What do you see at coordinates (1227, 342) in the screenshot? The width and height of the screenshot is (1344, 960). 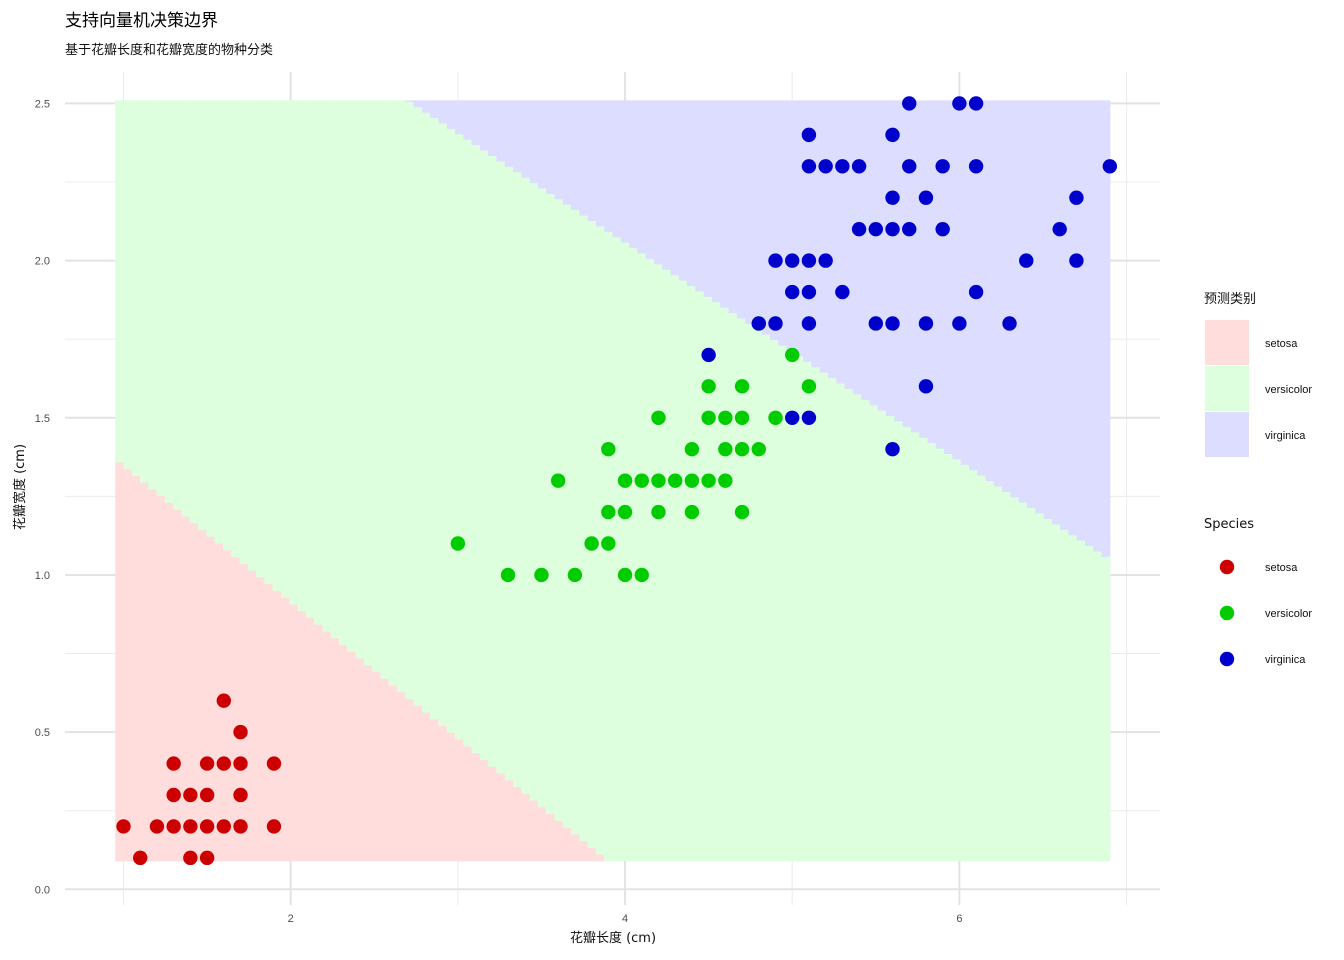 I see `fill-legend-key-setosa` at bounding box center [1227, 342].